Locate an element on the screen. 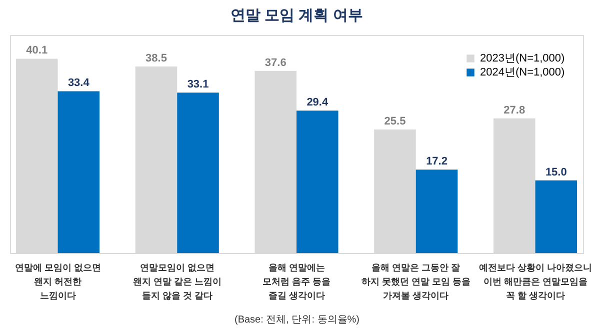  x-tick-label: 올해 연말에는 모처럼 음주 등을 즐길 생각이다 is located at coordinates (296, 281).